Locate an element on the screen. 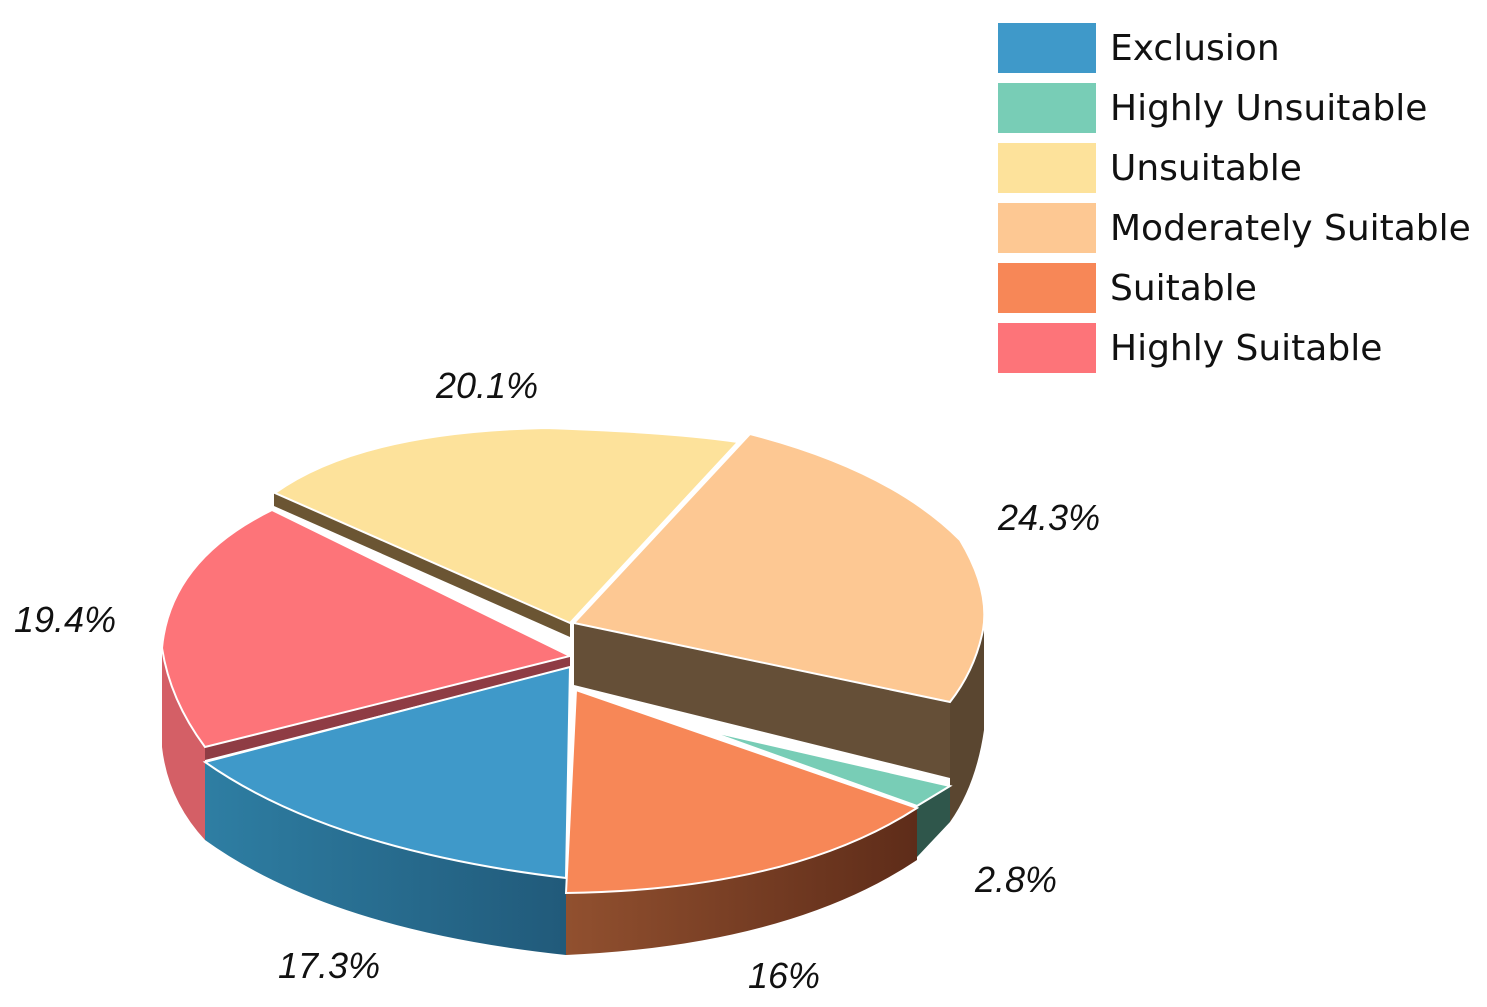 This screenshot has width=1487, height=1007. slice-unsuitable is located at coordinates (506, 525).